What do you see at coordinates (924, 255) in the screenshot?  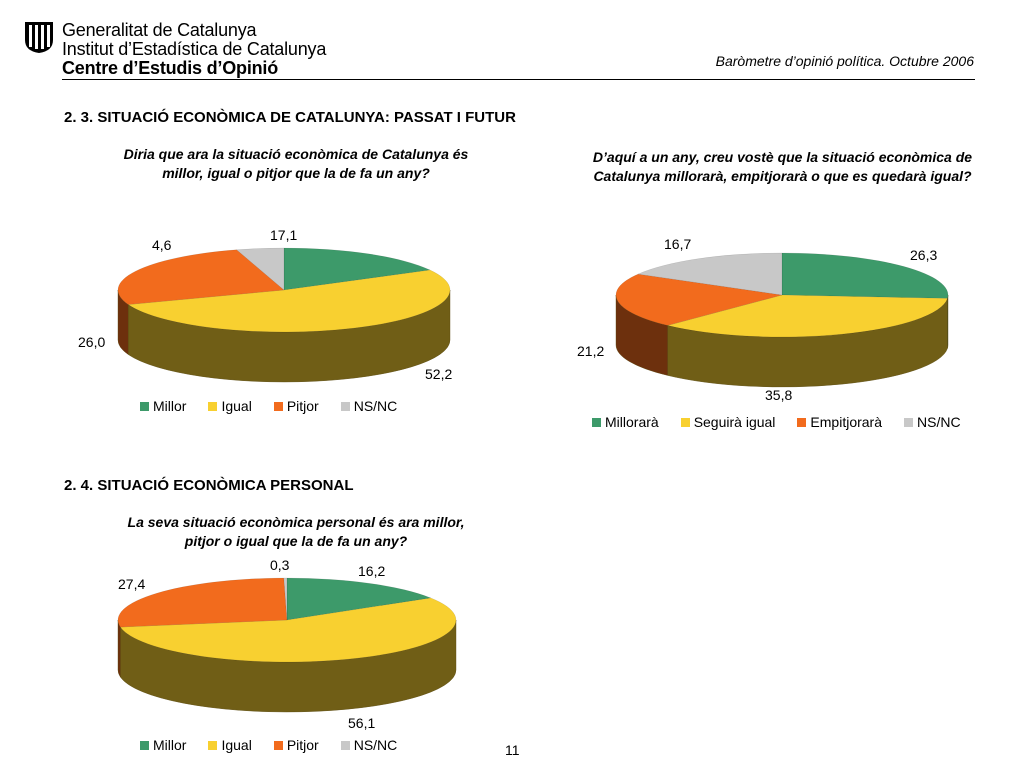 I see `chart-2-label-millorara: 26,3` at bounding box center [924, 255].